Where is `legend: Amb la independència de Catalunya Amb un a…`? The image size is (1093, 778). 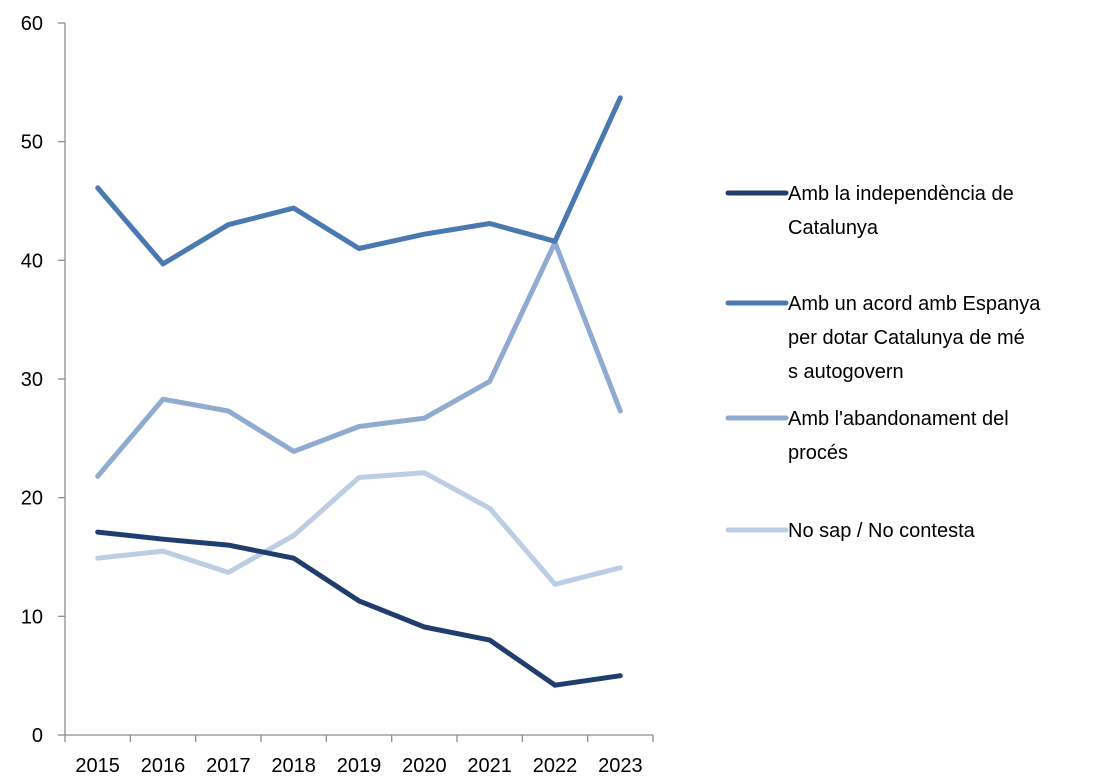
legend: Amb la independència de Catalunya Amb un a… is located at coordinates (883, 362).